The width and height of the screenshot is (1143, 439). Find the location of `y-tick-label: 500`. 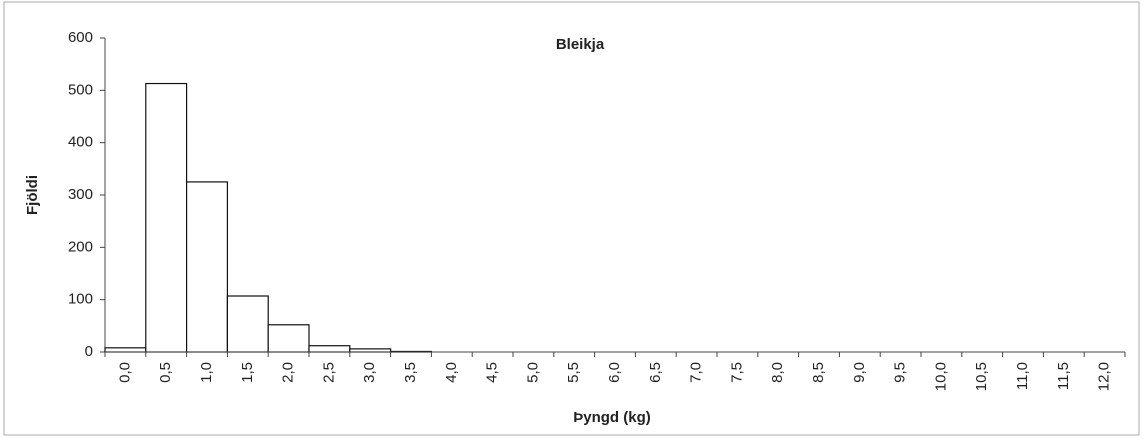

y-tick-label: 500 is located at coordinates (80, 89).